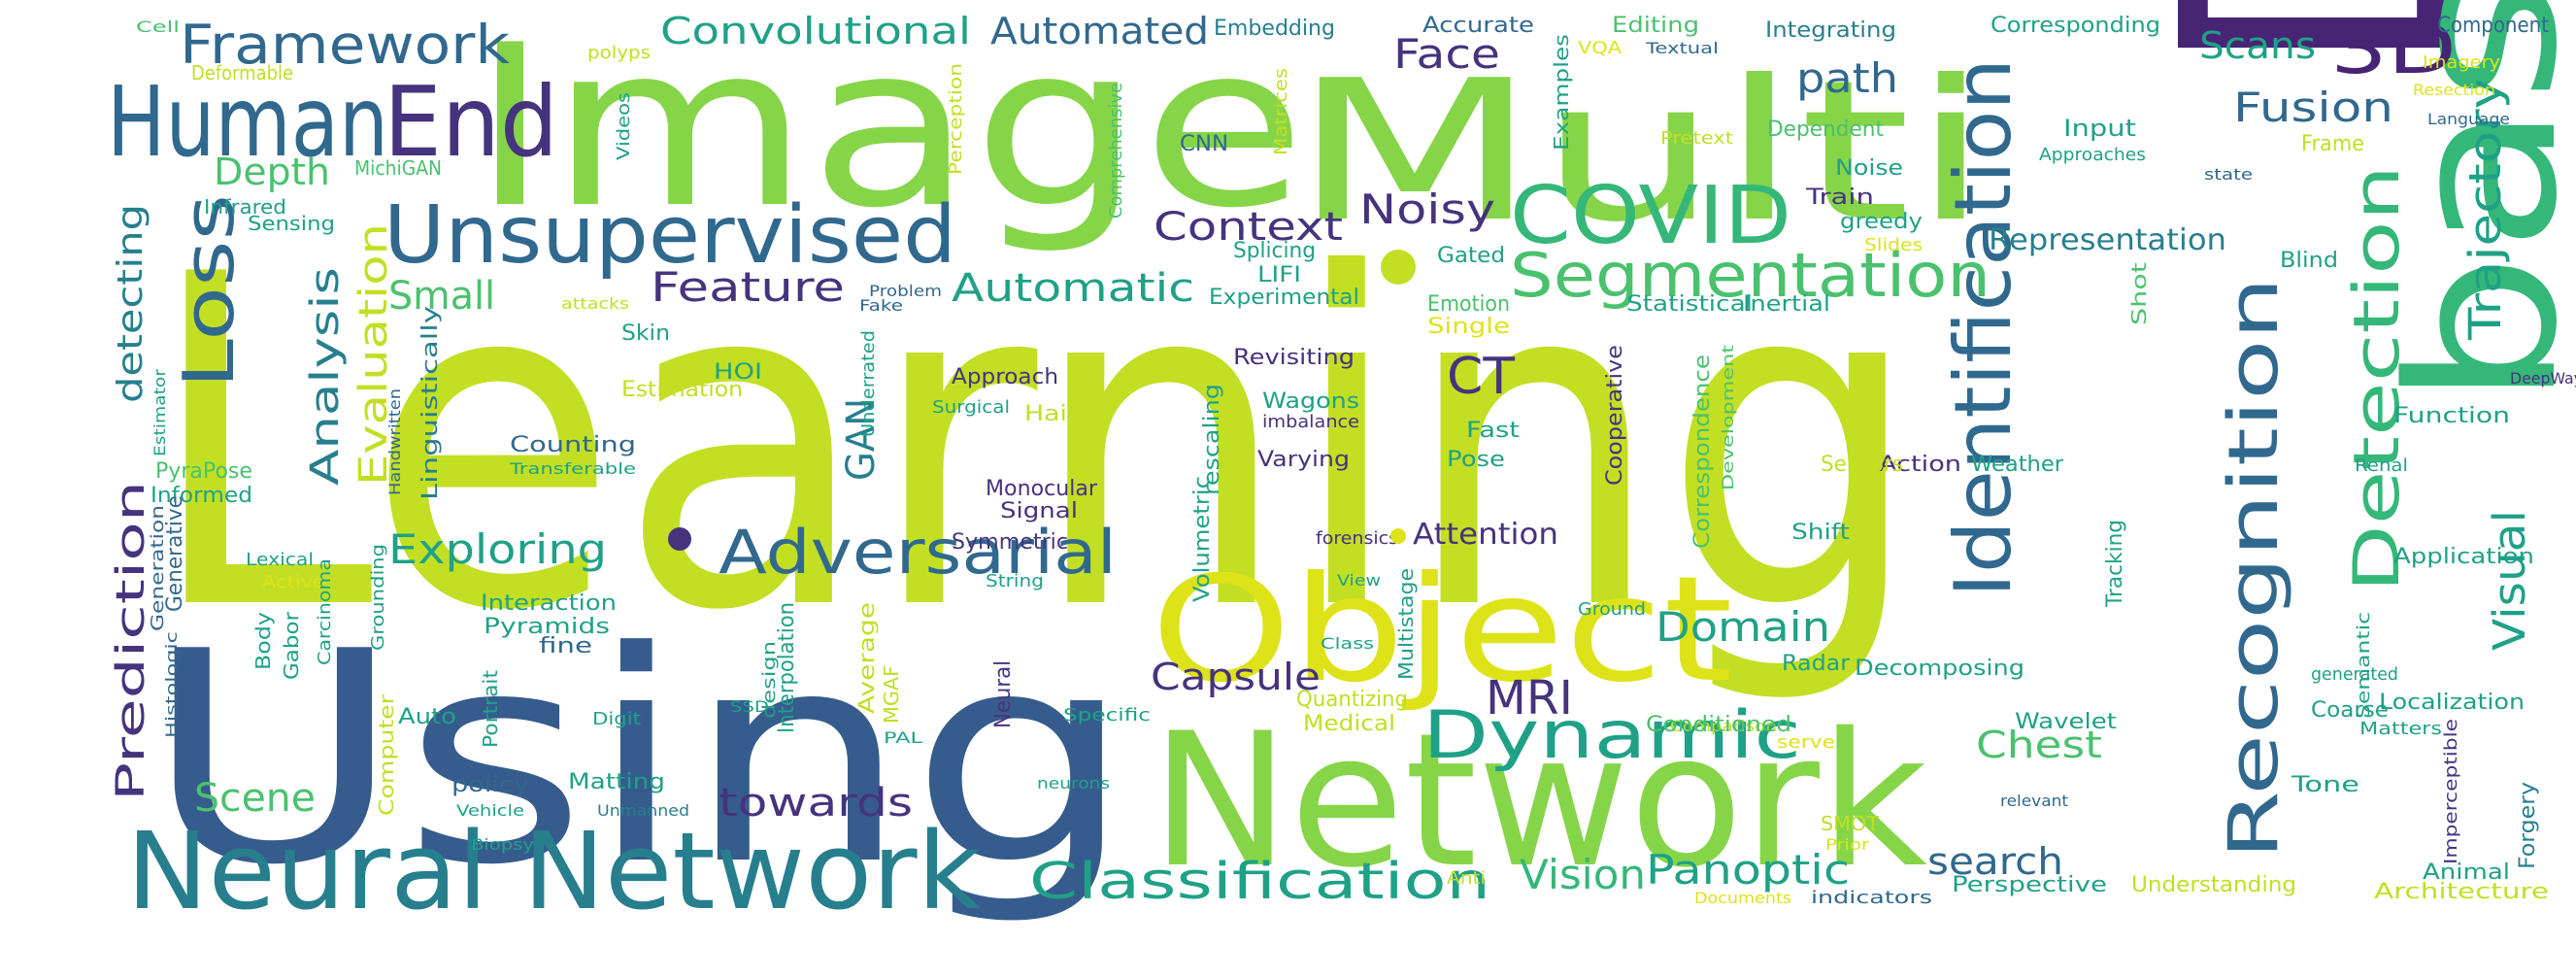 This screenshot has height=978, width=2576. Describe the element at coordinates (2213, 885) in the screenshot. I see `word-understanding: Understanding` at that location.